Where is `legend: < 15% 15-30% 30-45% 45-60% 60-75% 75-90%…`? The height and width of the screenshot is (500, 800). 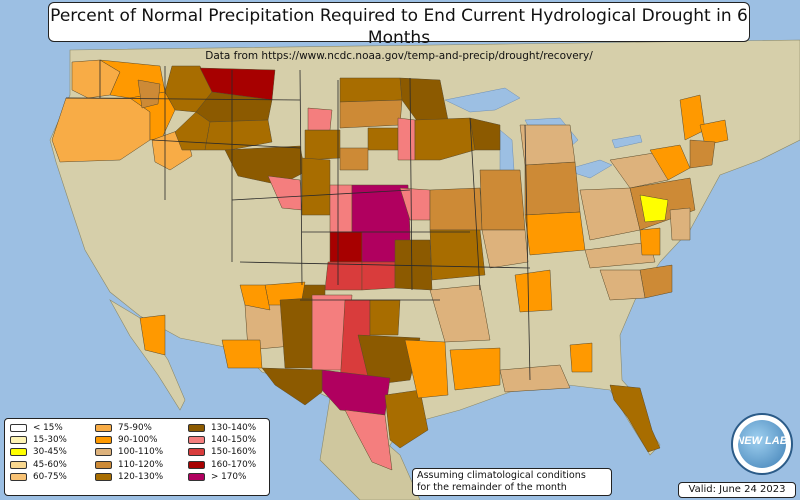
legend: < 15% 15-30% 30-45% 45-60% 60-75% 75-90%… is located at coordinates (137, 457).